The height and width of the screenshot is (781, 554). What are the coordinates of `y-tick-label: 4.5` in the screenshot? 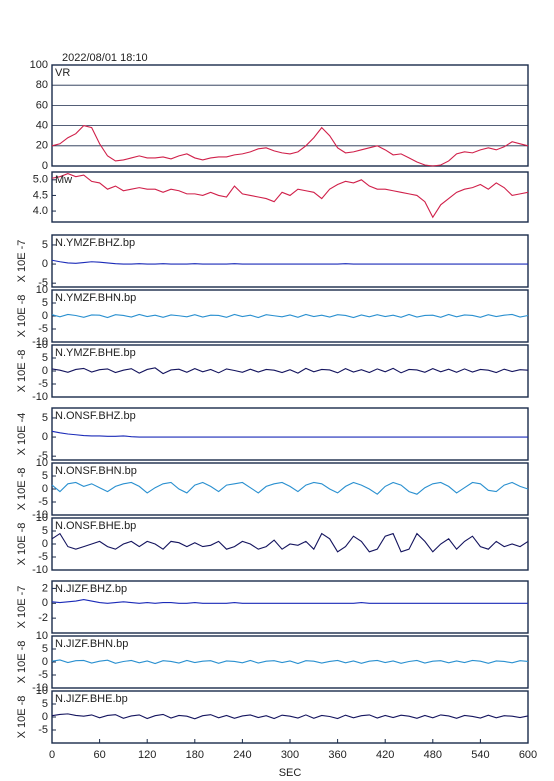 It's located at (40, 195).